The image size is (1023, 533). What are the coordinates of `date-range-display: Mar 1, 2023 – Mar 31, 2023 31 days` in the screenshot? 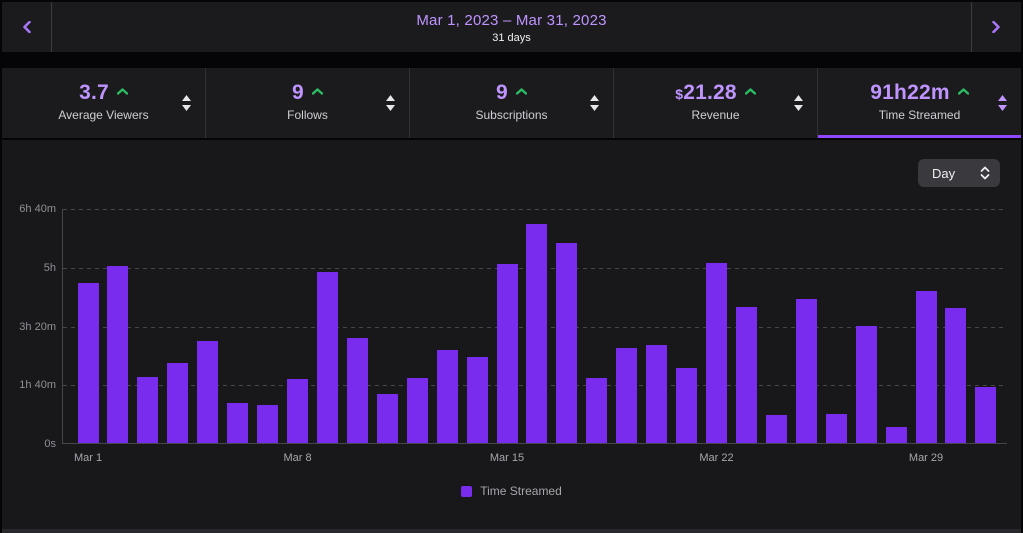 It's located at (511, 27).